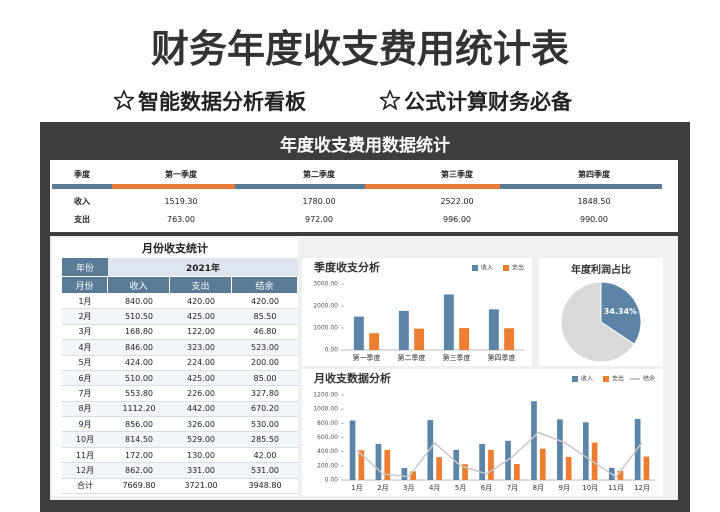 This screenshot has height=512, width=720. What do you see at coordinates (499, 455) in the screenshot?
I see `line` at bounding box center [499, 455].